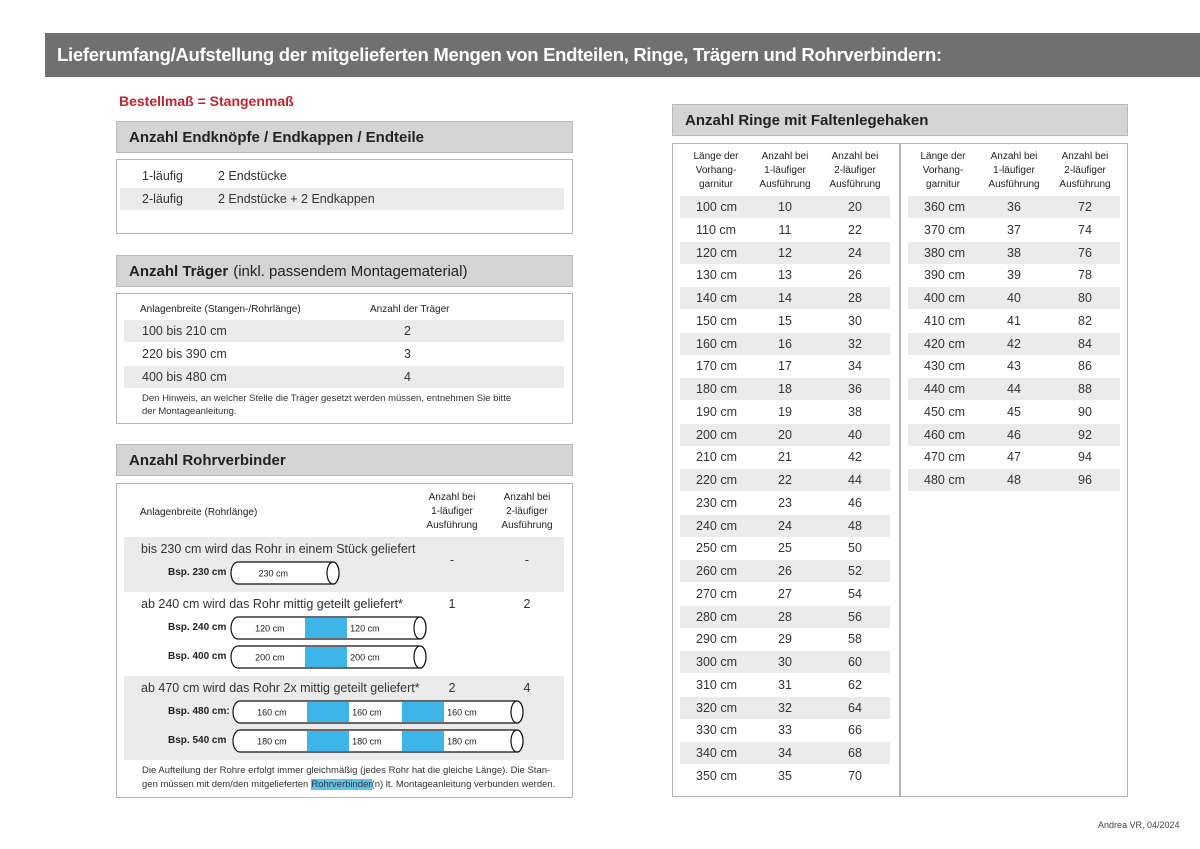  What do you see at coordinates (716, 366) in the screenshot?
I see `cell: 170 cm` at bounding box center [716, 366].